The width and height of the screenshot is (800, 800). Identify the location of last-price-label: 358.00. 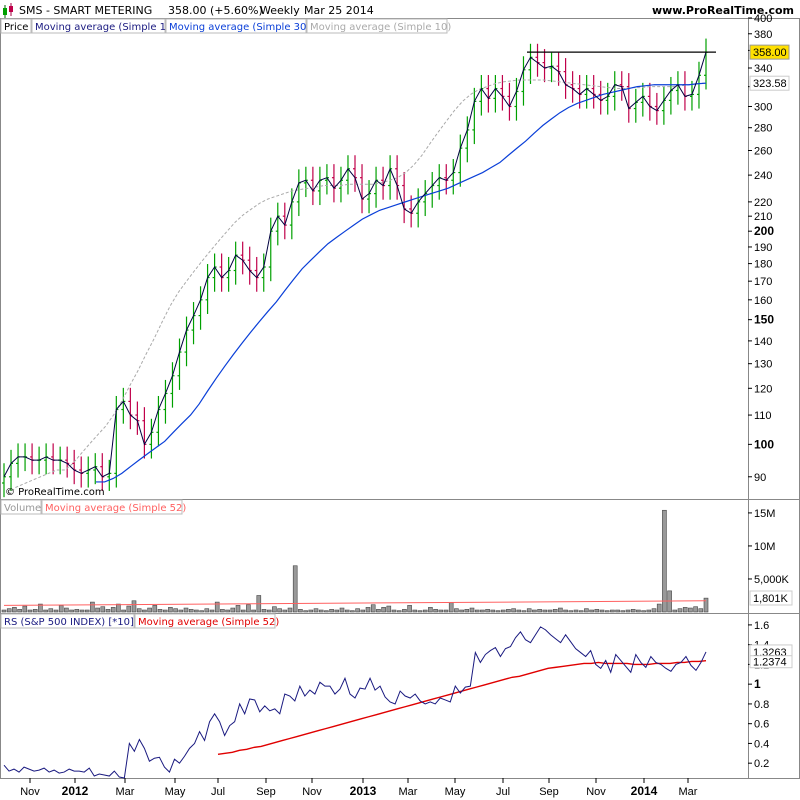
(770, 53).